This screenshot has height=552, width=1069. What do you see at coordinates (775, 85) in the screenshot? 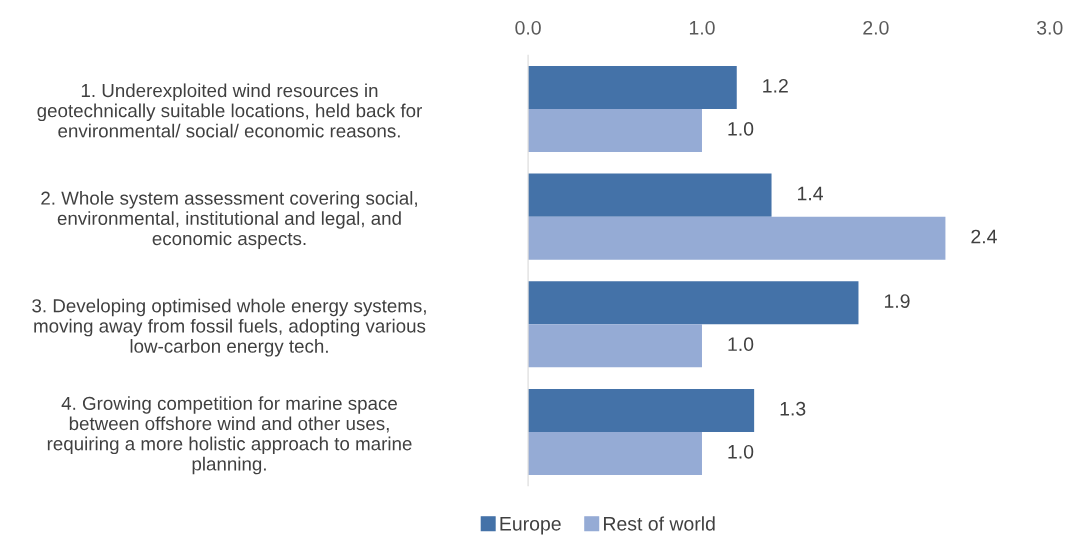
I see `data-label: 1.2` at bounding box center [775, 85].